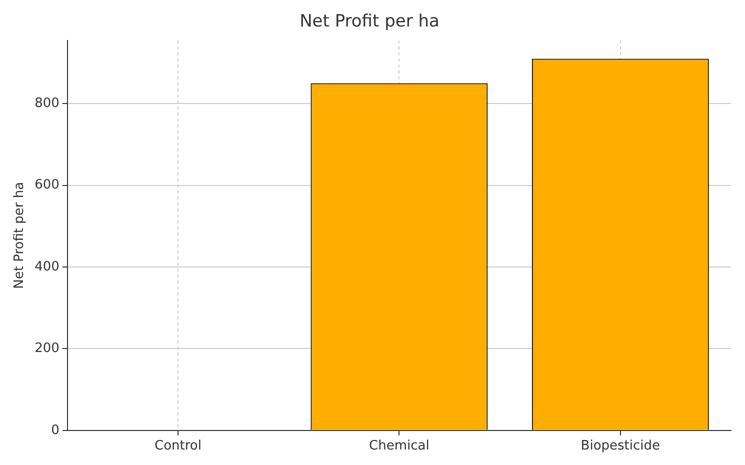 Image resolution: width=745 pixels, height=465 pixels. I want to click on y-tick-label: 600, so click(47, 185).